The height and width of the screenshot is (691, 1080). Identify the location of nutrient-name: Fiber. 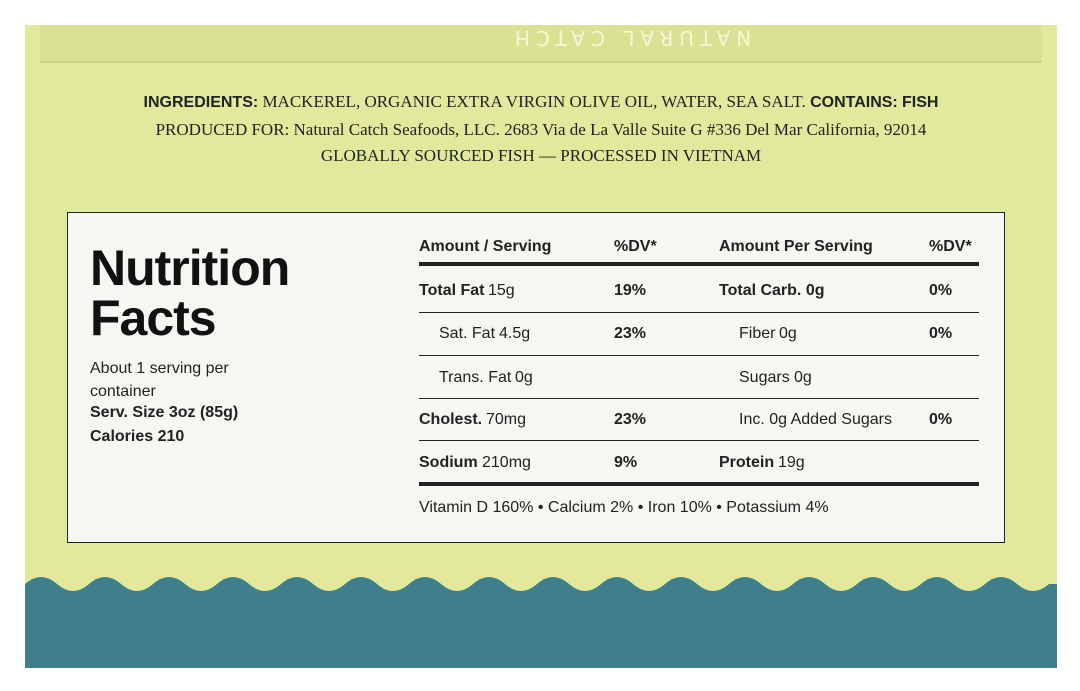
(757, 333).